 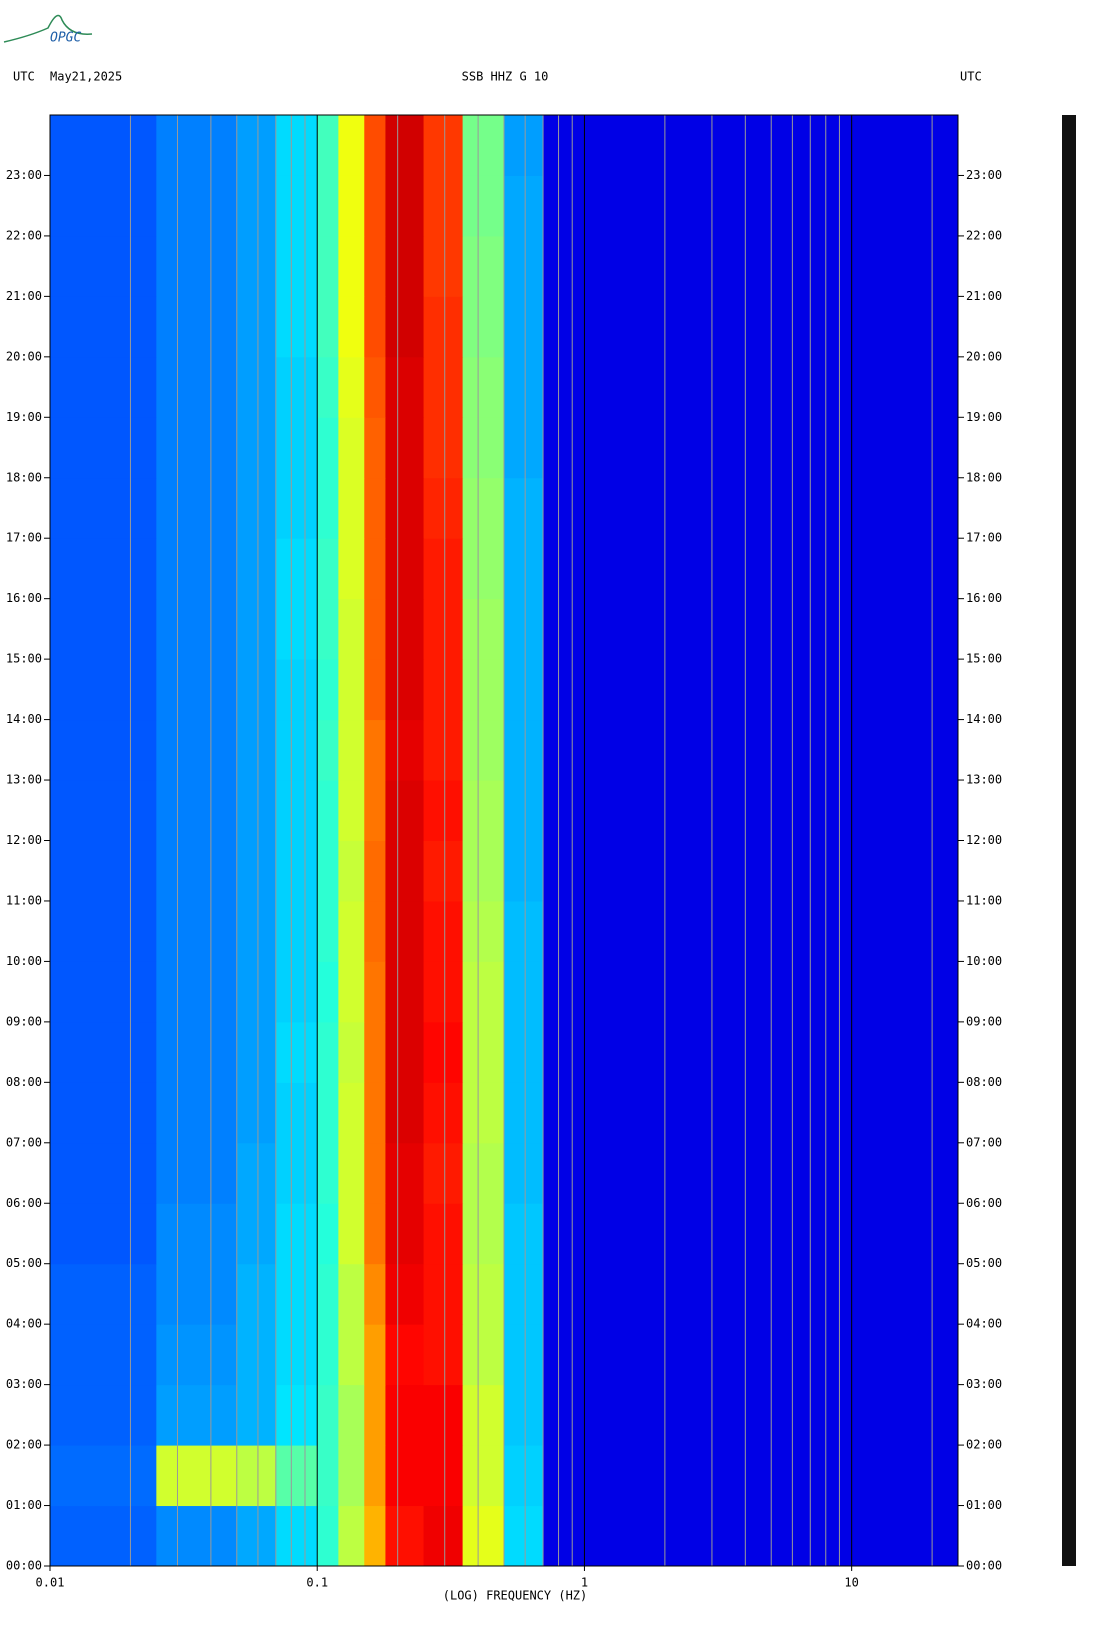 What do you see at coordinates (24, 1142) in the screenshot?
I see `y-tick-label-left: 07:00` at bounding box center [24, 1142].